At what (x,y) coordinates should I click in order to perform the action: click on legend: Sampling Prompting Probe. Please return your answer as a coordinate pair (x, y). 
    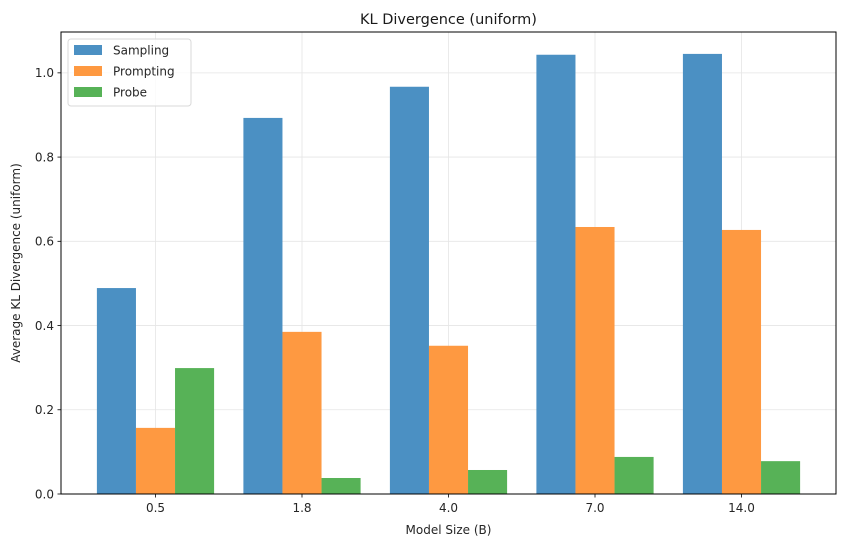
    Looking at the image, I should click on (129, 72).